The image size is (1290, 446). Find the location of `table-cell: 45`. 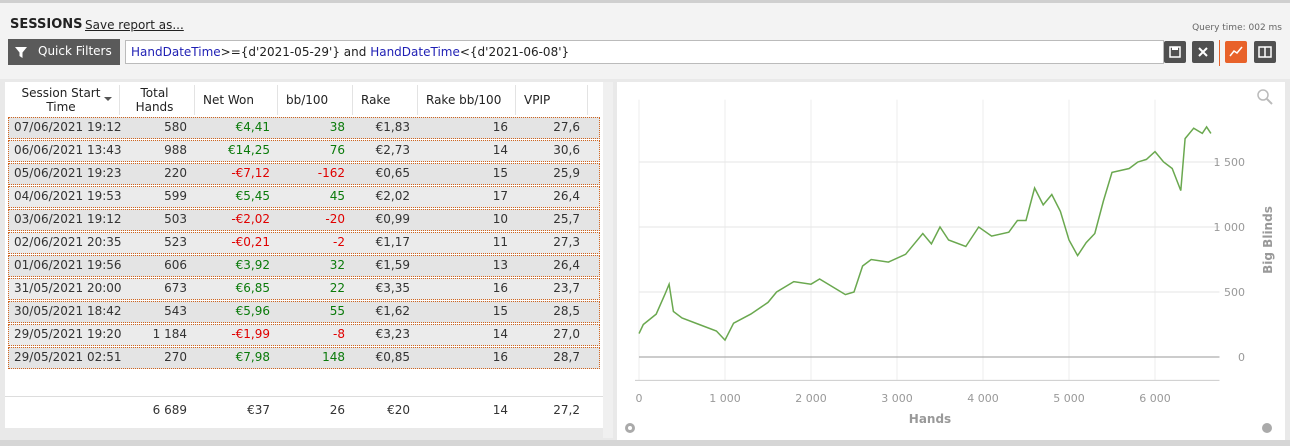

table-cell: 45 is located at coordinates (337, 196).